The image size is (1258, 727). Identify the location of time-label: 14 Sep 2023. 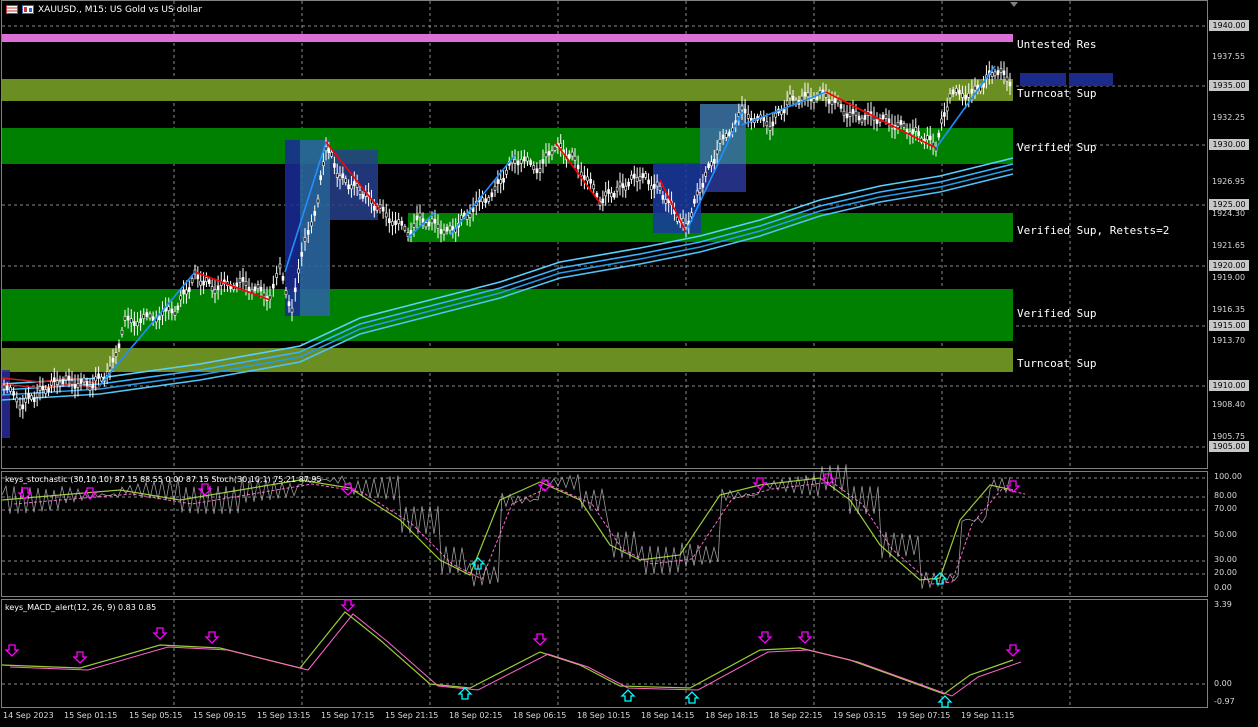
(28, 715).